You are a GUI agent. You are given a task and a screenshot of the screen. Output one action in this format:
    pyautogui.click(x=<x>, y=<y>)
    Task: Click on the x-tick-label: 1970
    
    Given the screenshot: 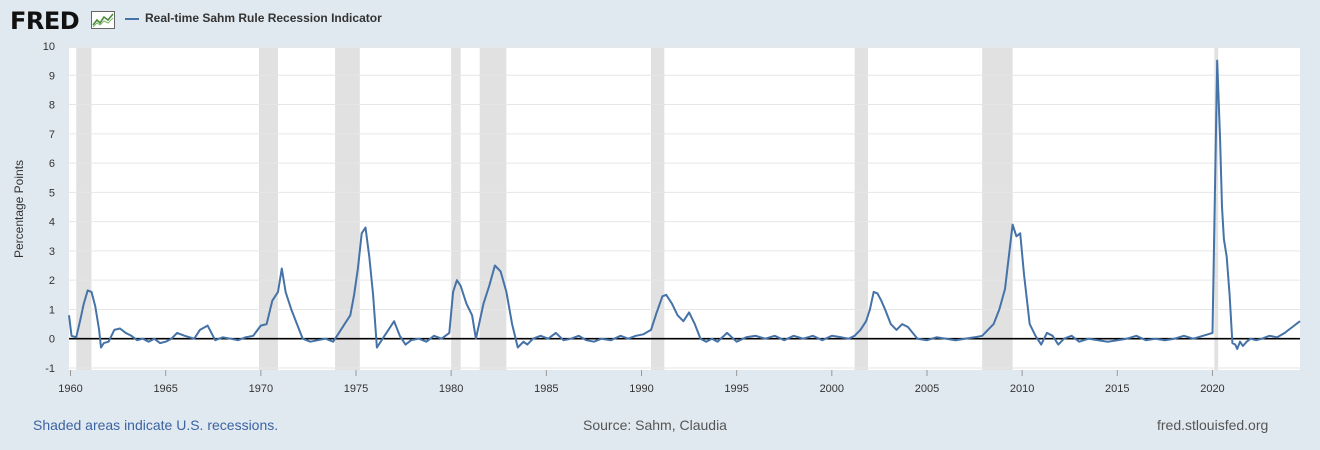 What is the action you would take?
    pyautogui.click(x=261, y=389)
    